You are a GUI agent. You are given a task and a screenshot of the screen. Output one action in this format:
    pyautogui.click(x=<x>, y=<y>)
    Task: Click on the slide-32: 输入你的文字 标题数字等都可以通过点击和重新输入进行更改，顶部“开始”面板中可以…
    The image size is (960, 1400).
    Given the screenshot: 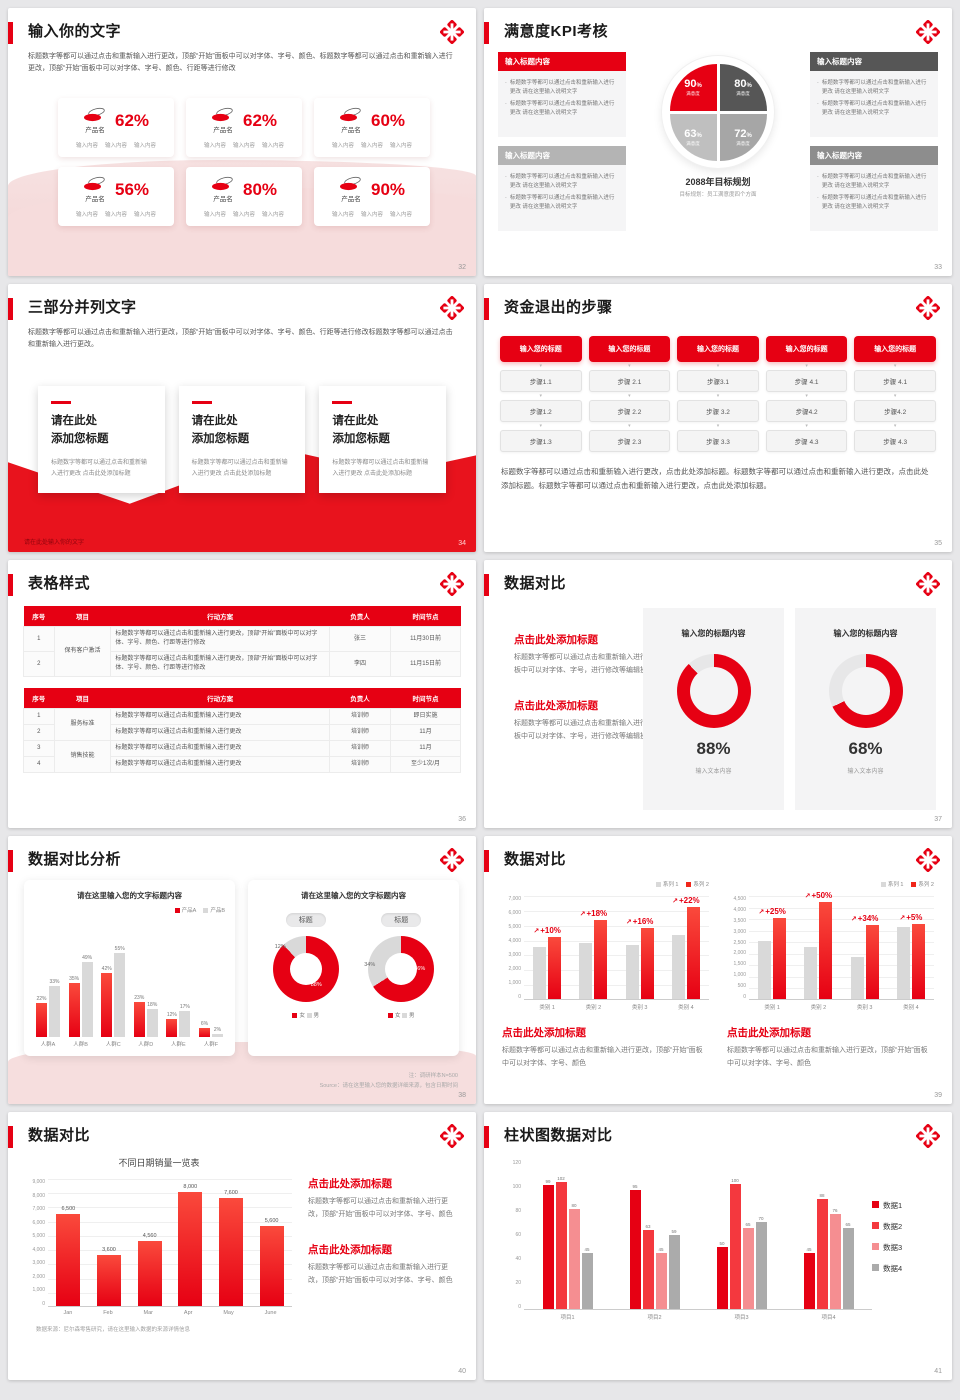 What is the action you would take?
    pyautogui.click(x=242, y=142)
    